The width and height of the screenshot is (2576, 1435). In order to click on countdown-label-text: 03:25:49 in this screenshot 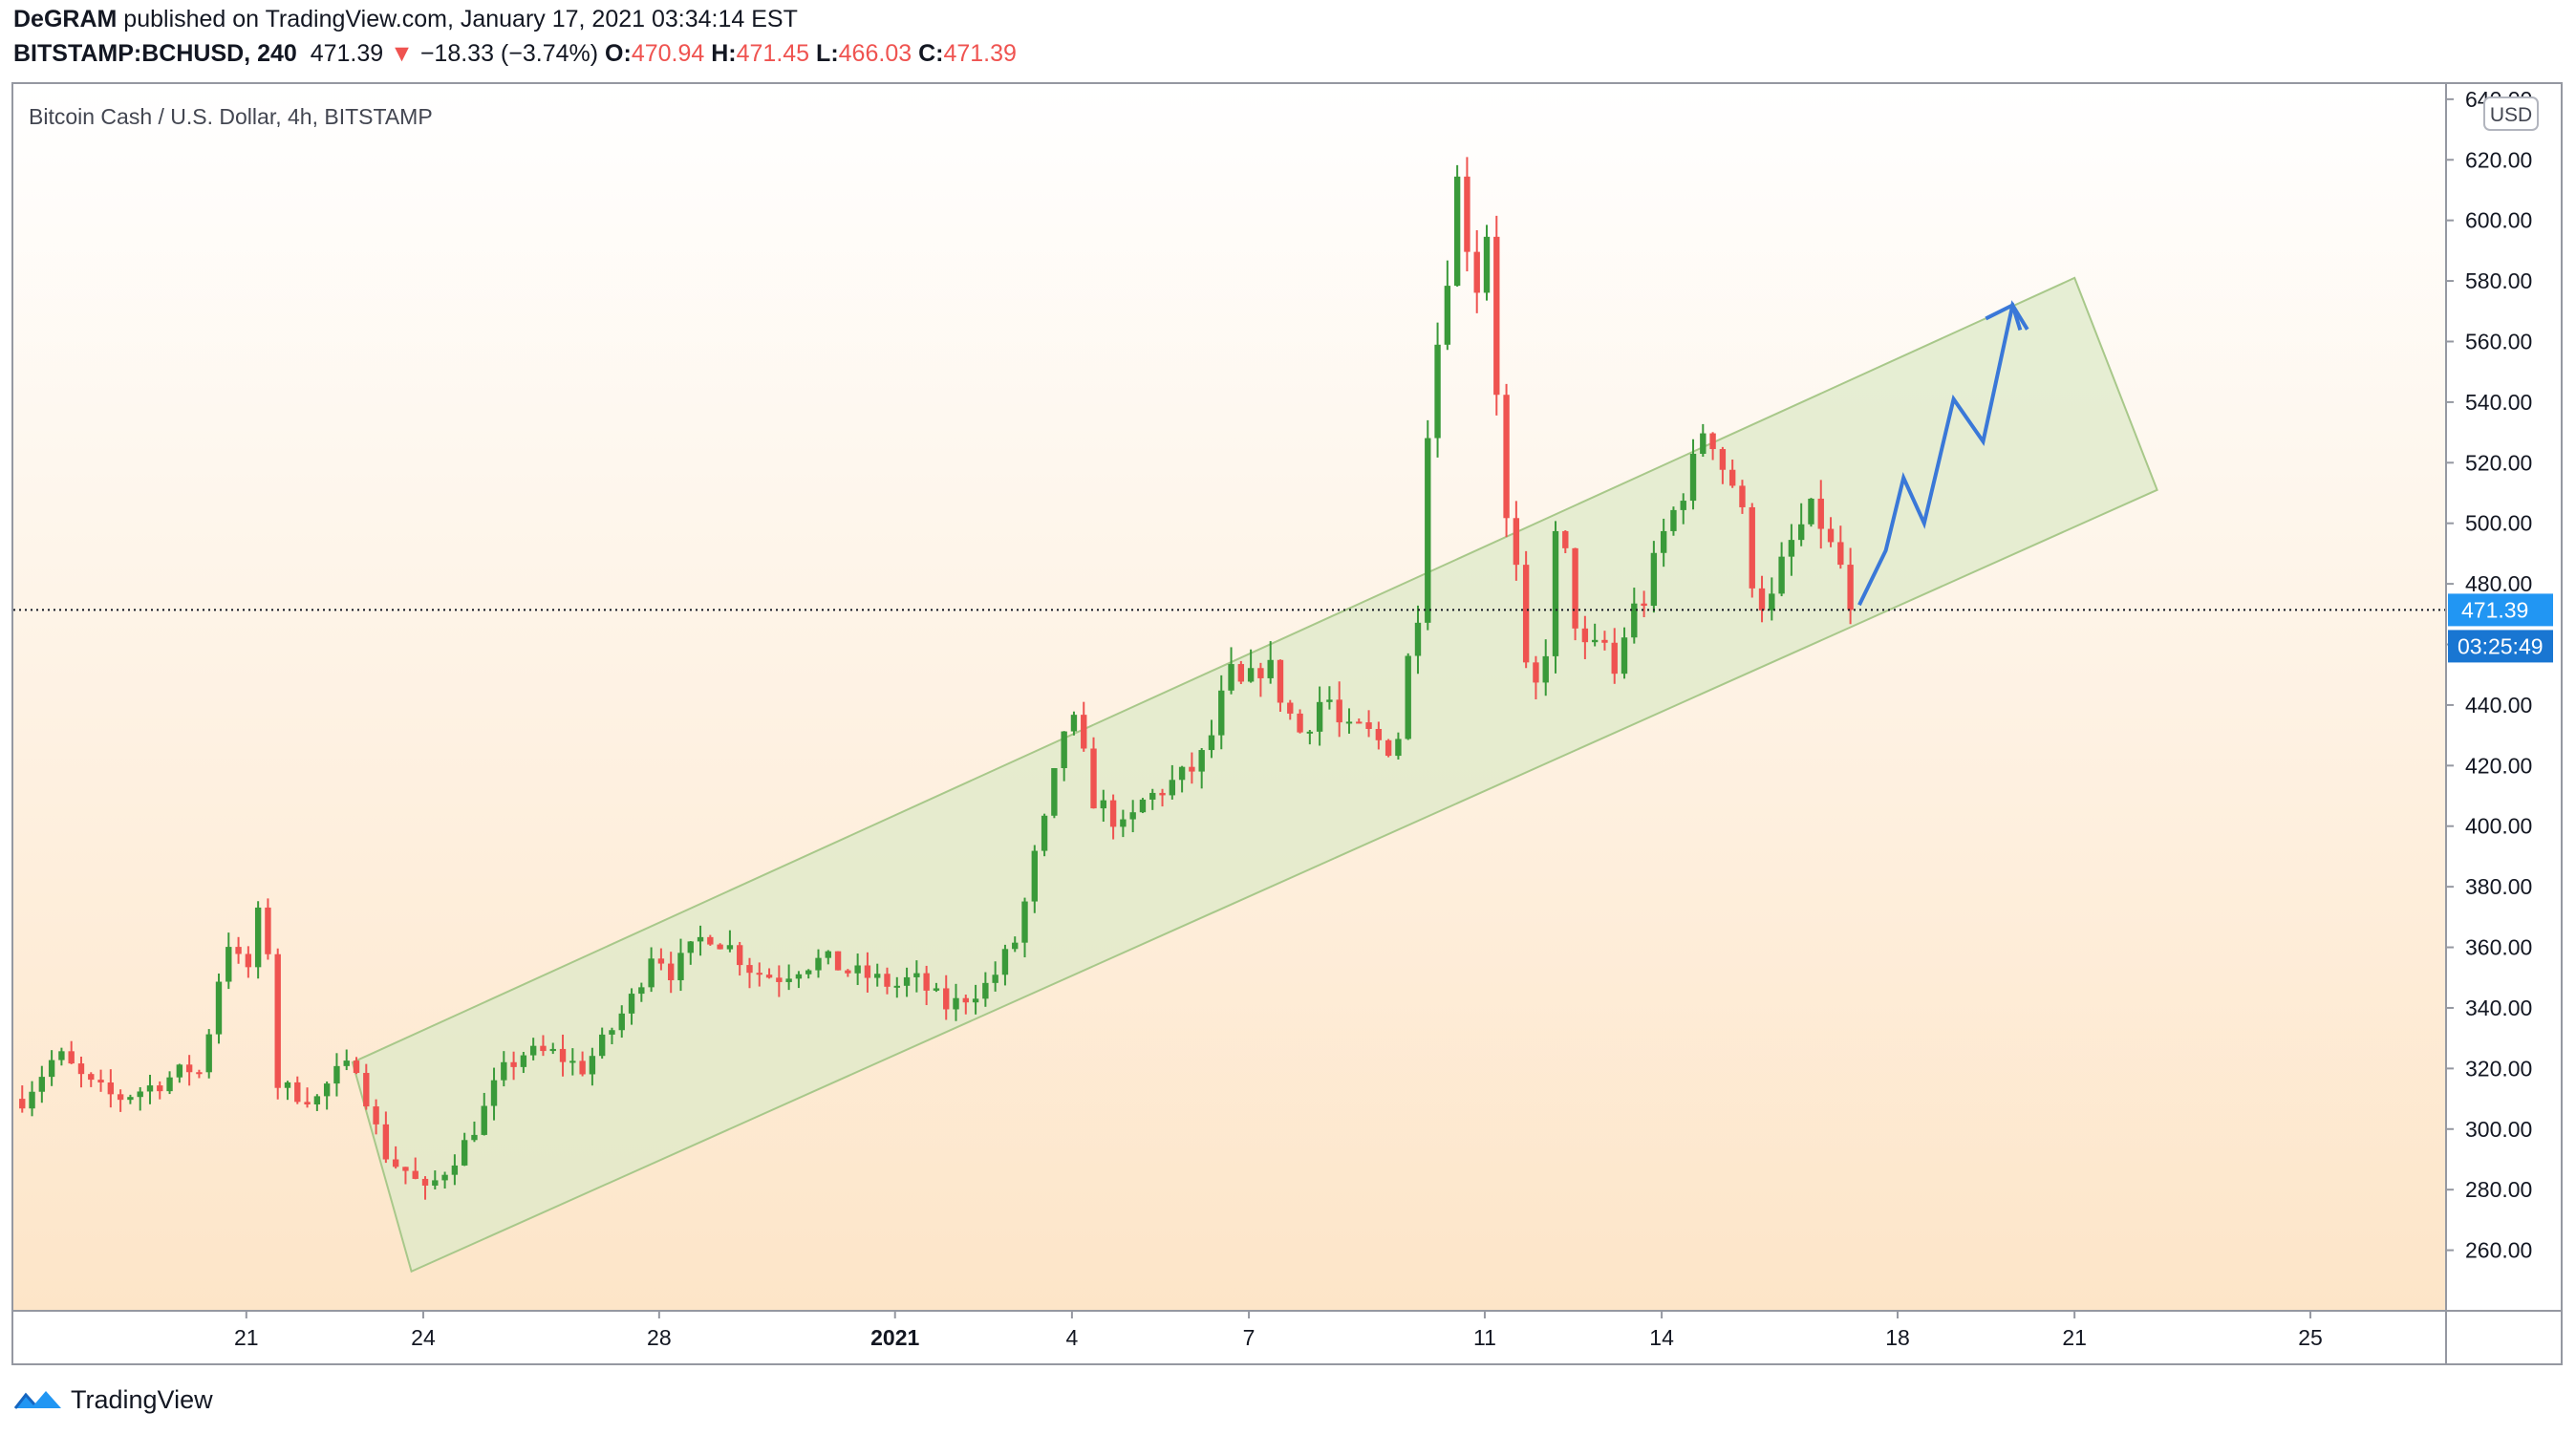, I will do `click(2501, 646)`.